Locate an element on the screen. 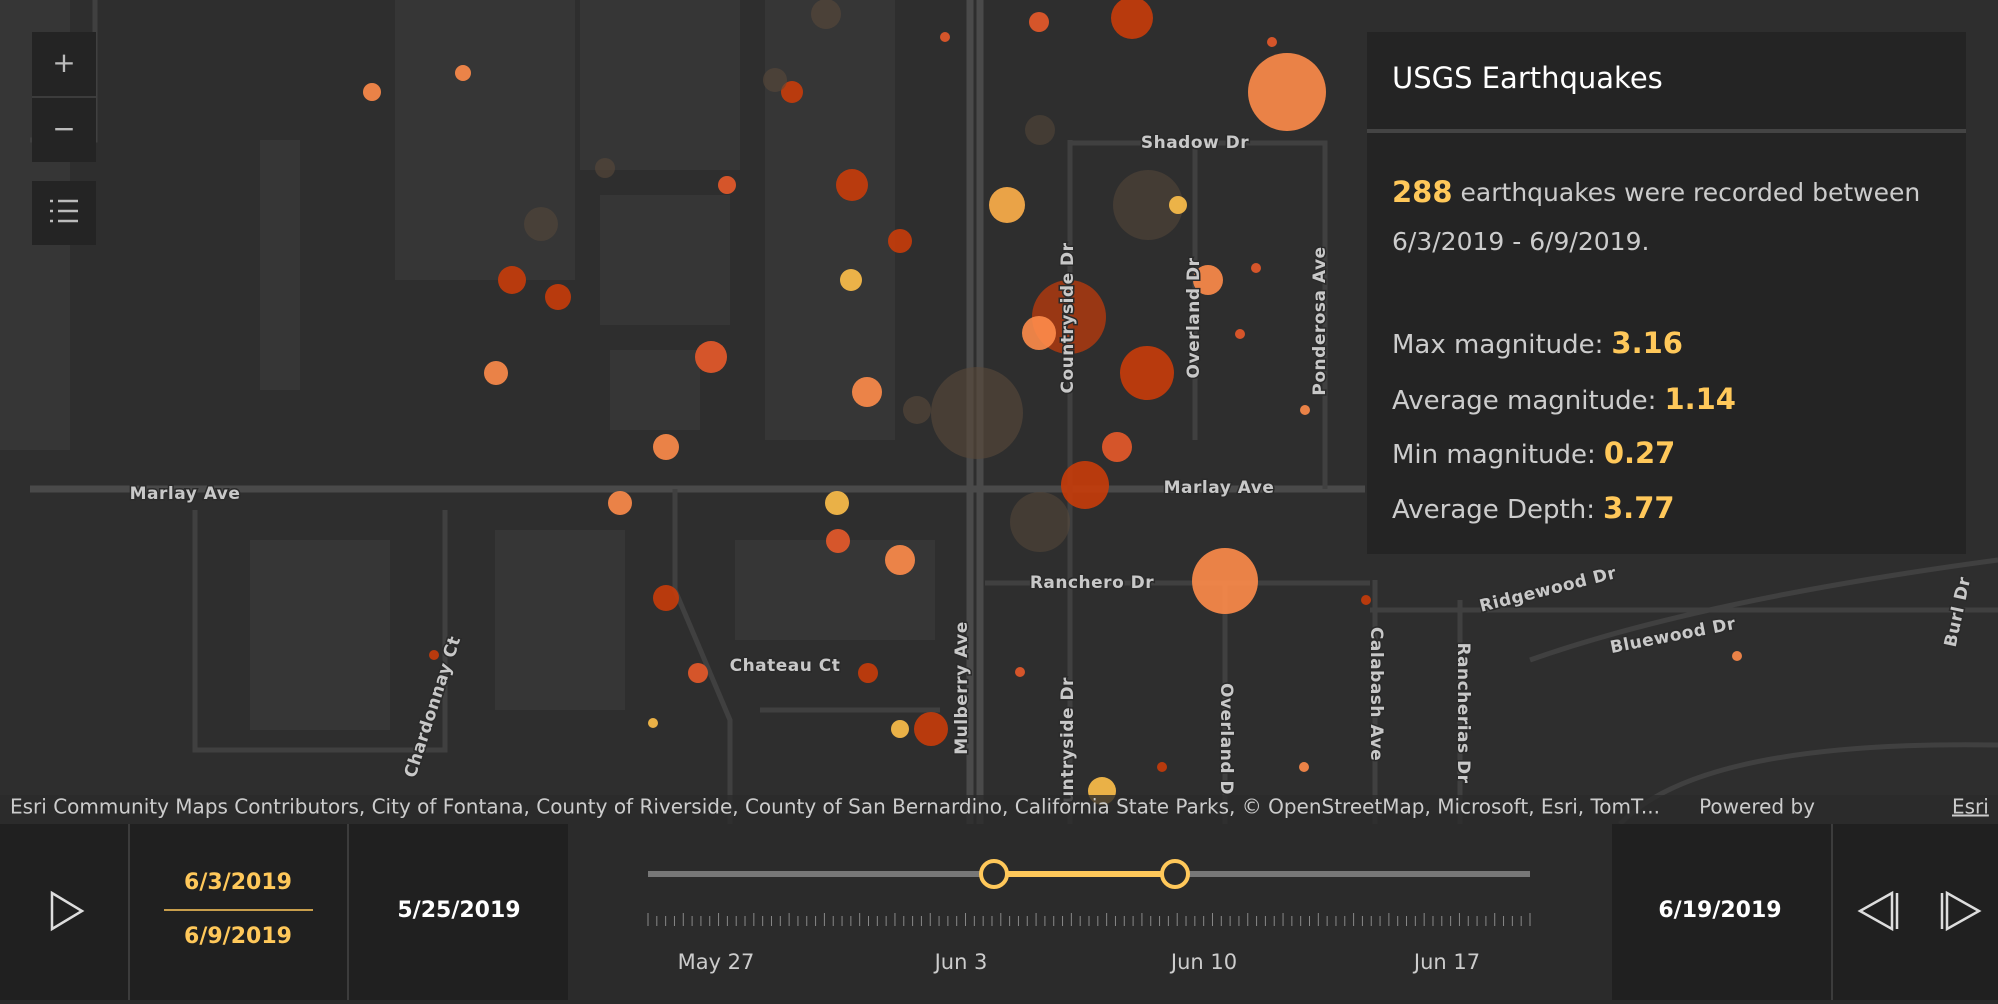 The width and height of the screenshot is (1998, 1004). panel-title: USGS Earthquakes is located at coordinates (1527, 78).